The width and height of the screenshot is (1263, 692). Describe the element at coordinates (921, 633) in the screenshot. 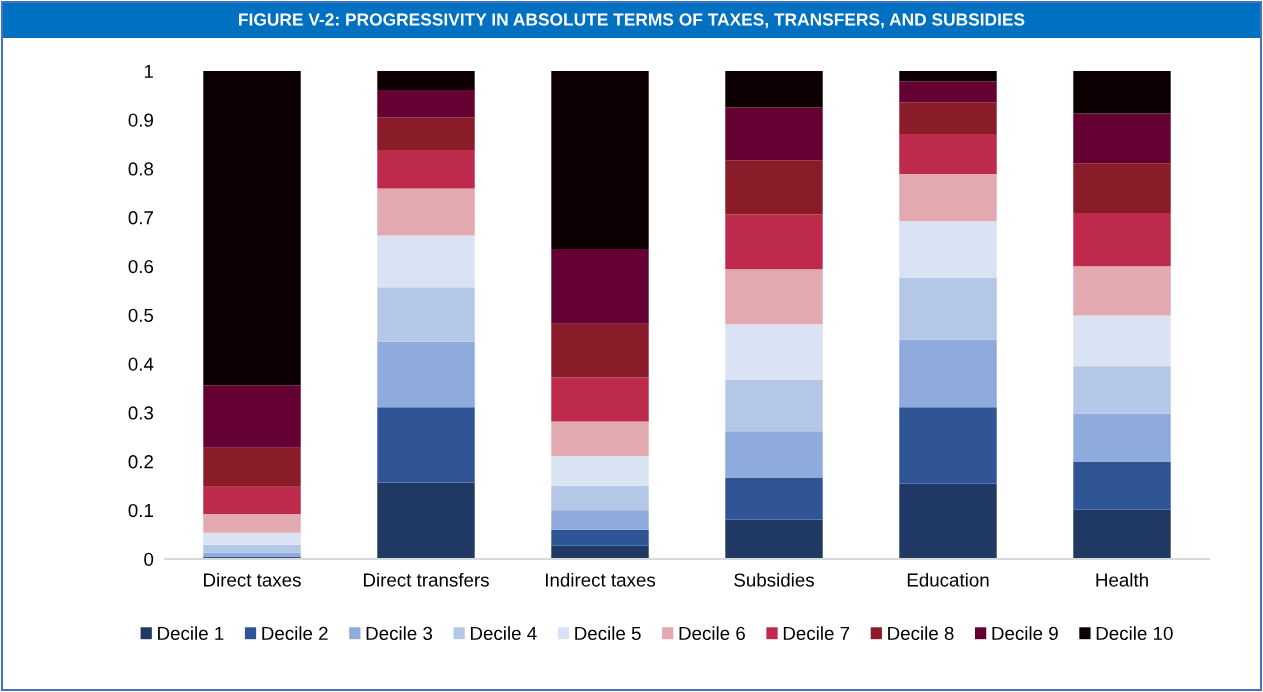

I see `legend-label: Decile 8` at that location.